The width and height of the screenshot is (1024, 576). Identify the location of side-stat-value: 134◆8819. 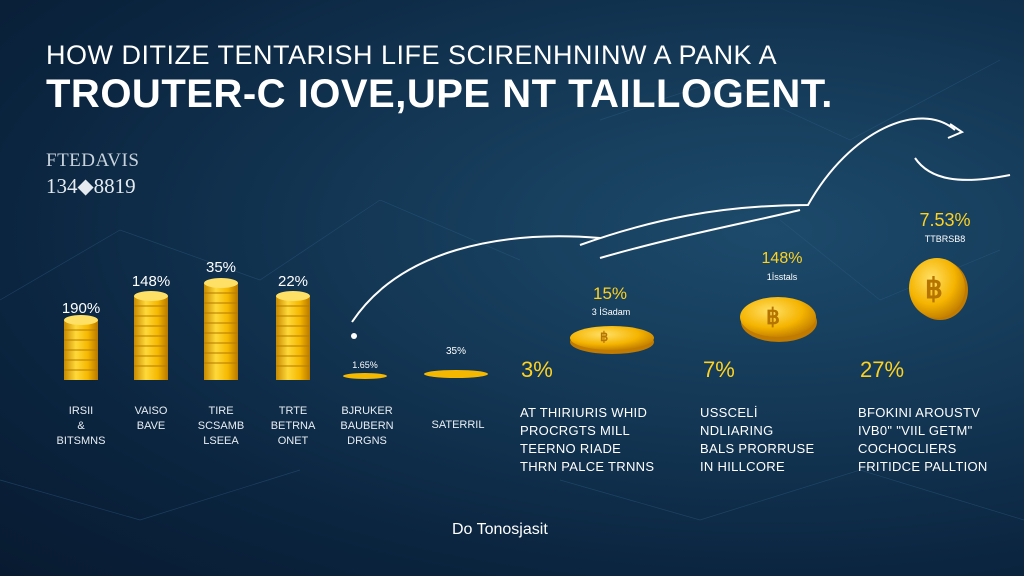
(91, 186).